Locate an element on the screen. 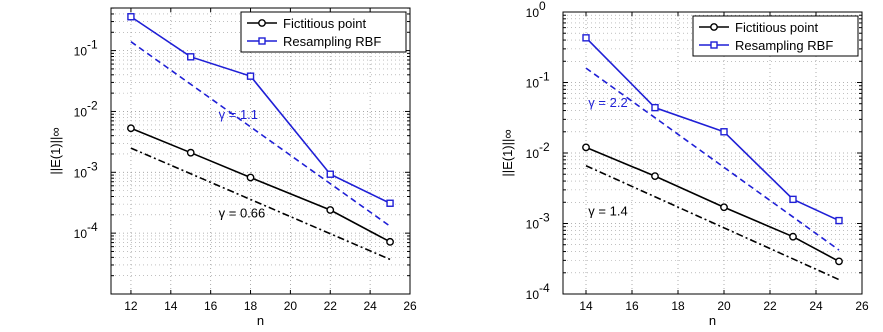 This screenshot has width=883, height=332. annotation-label: γ = 1.4 is located at coordinates (607, 210).